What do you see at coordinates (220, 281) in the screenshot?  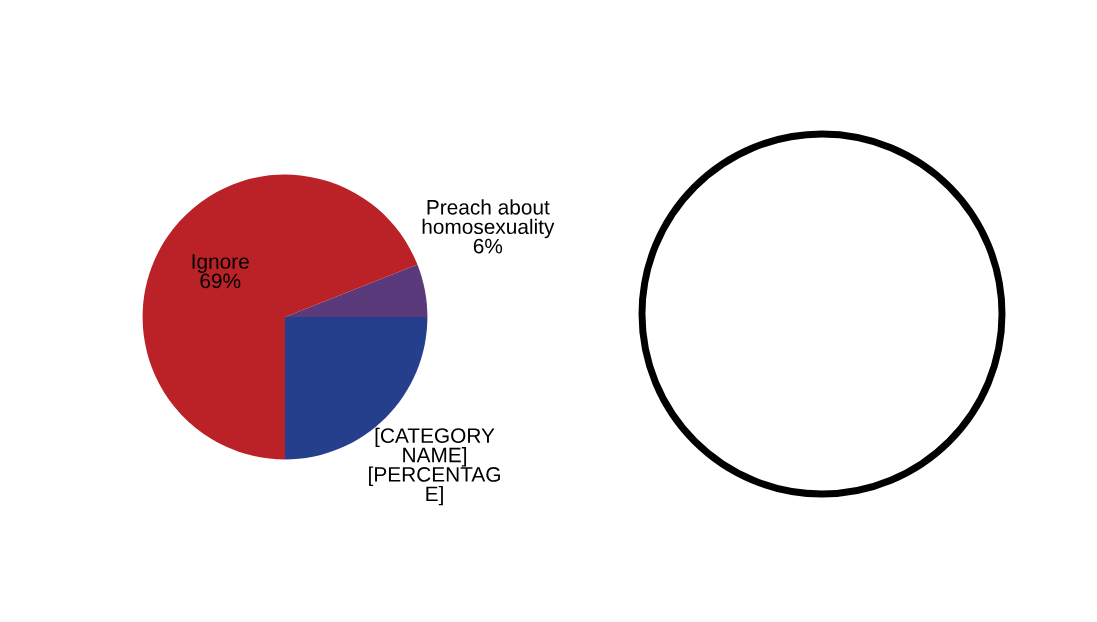 I see `data-label: 69%` at bounding box center [220, 281].